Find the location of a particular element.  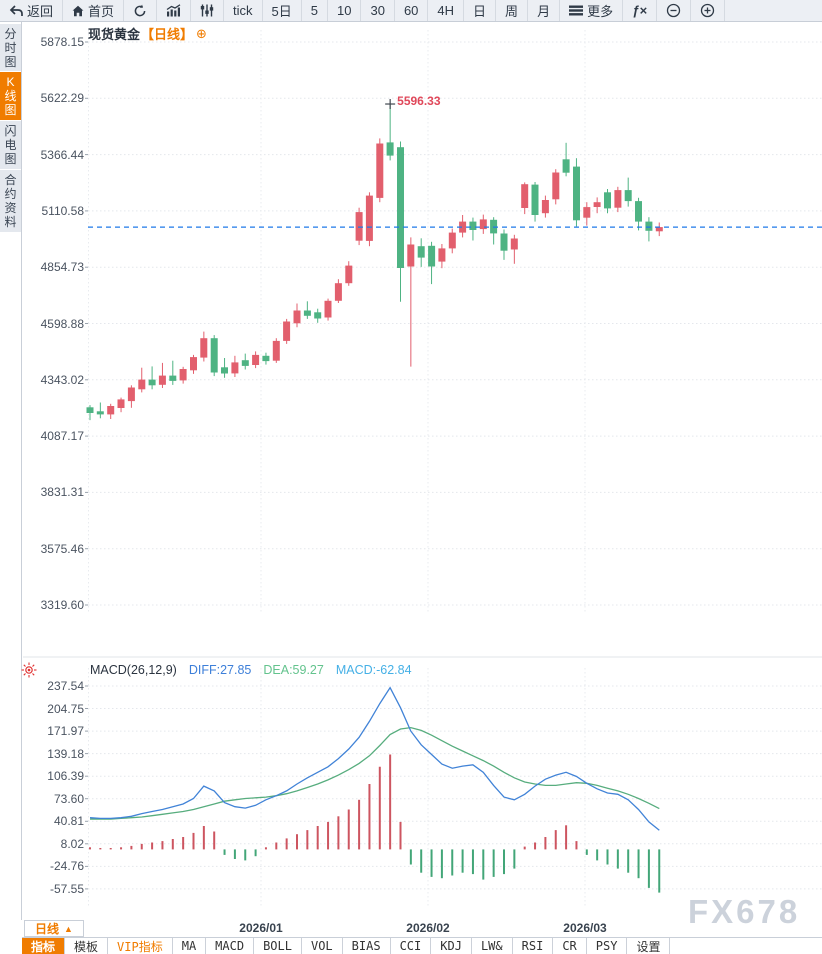

toolbar-button-month: 月 is located at coordinates (544, 10).